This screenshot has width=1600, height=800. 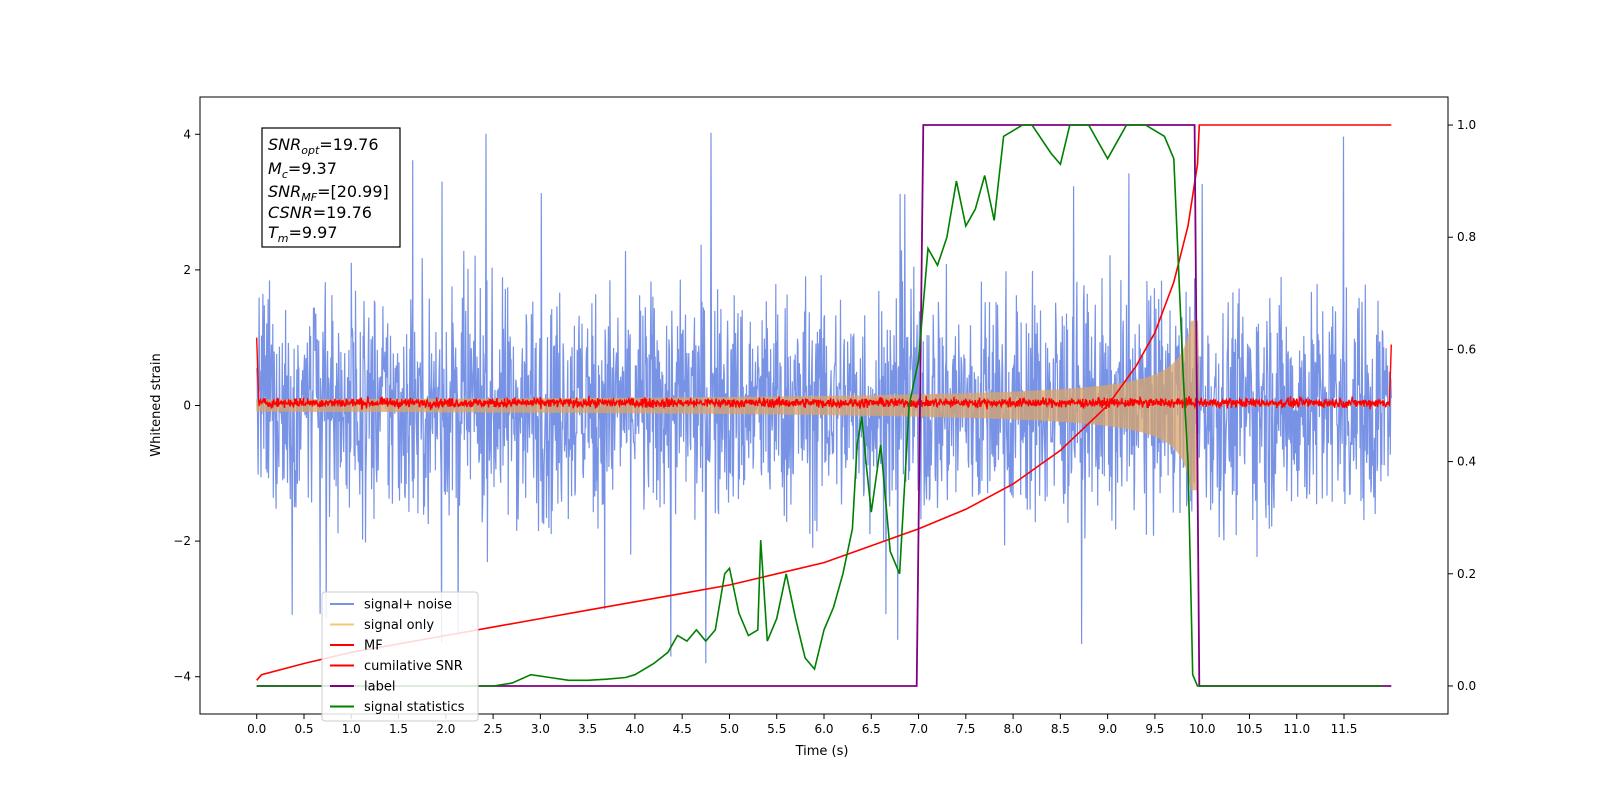 What do you see at coordinates (1202, 729) in the screenshot?
I see `x-tick-label: 10.0` at bounding box center [1202, 729].